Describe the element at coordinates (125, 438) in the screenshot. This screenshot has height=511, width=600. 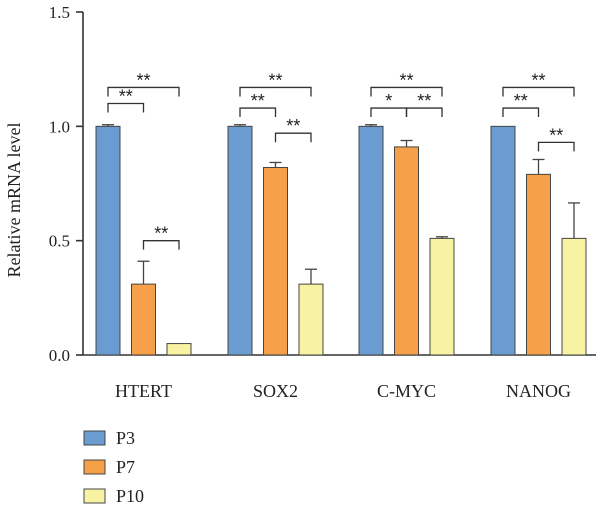
I see `legend-label: P3` at that location.